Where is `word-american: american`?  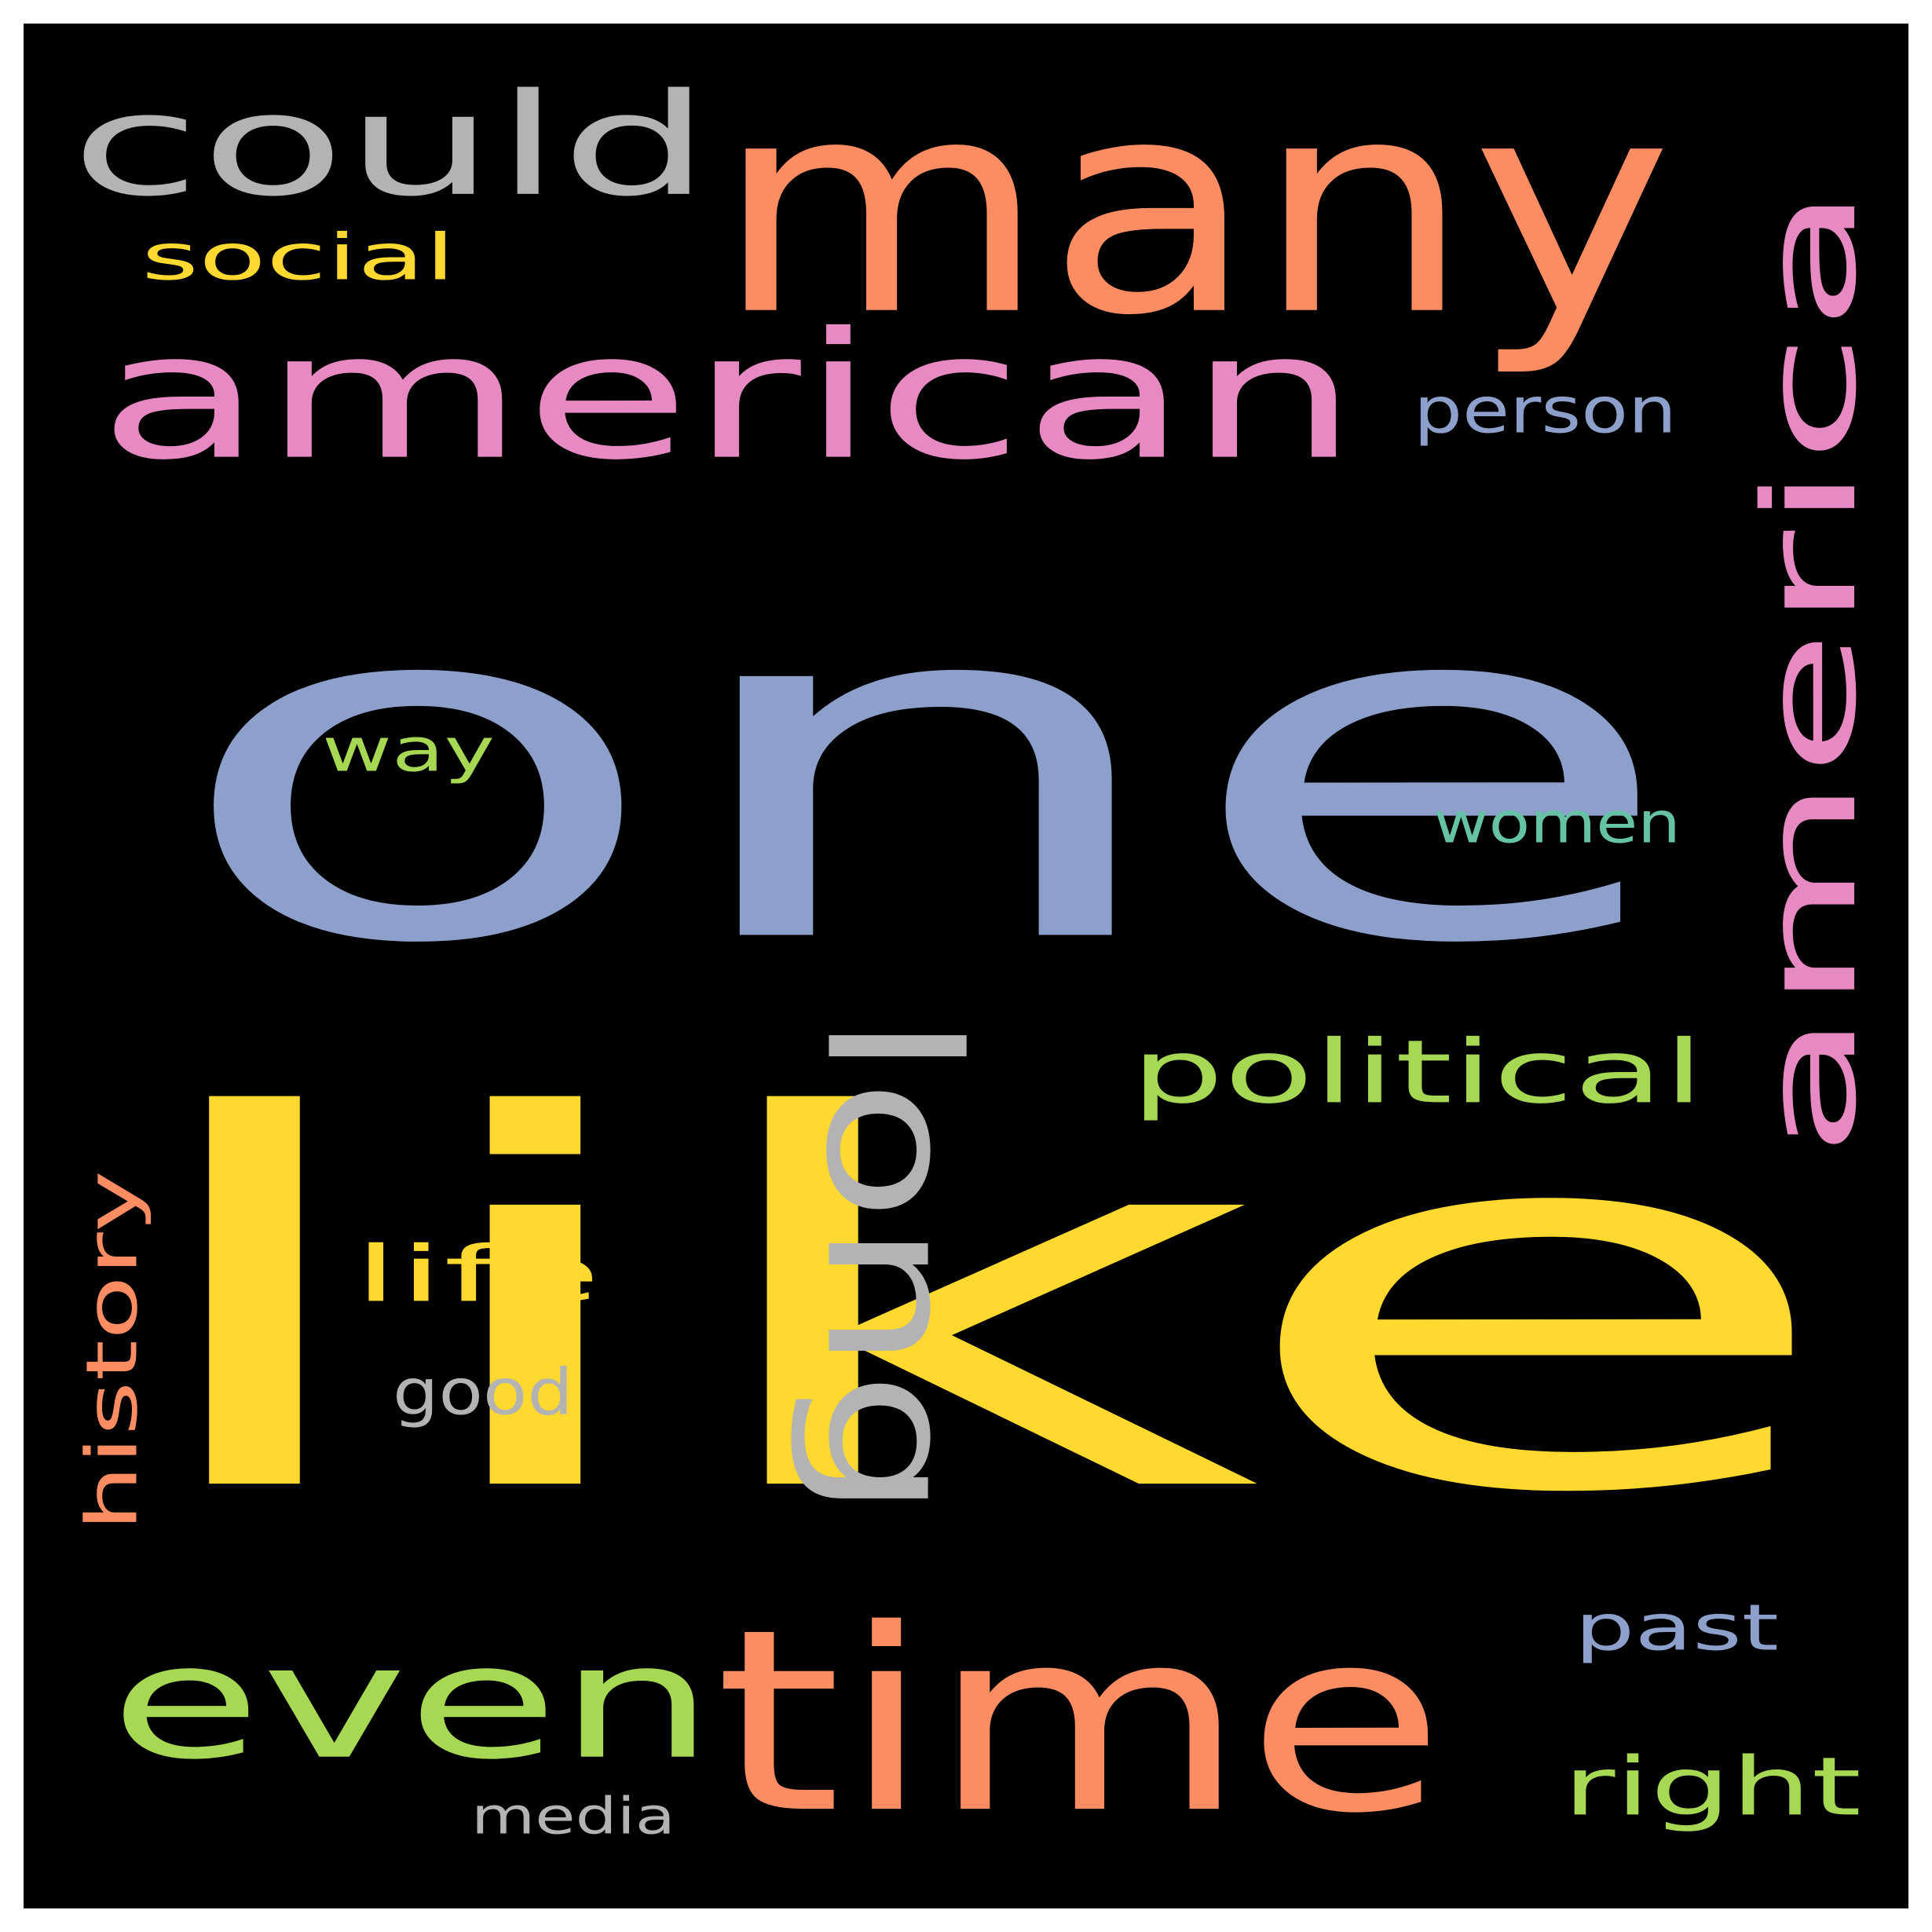
word-american: american is located at coordinates (729, 397).